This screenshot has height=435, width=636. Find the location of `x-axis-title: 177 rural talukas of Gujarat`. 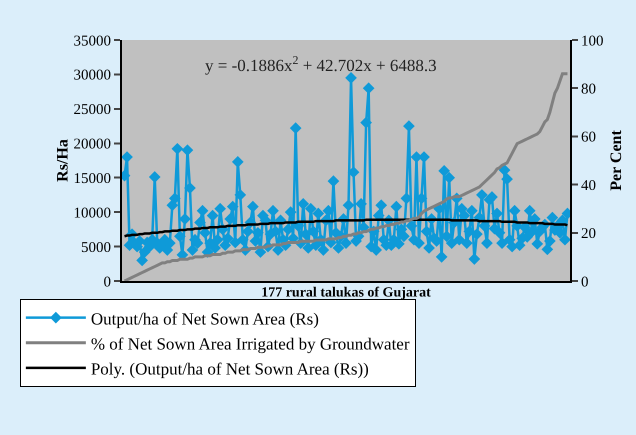

x-axis-title: 177 rural talukas of Gujarat is located at coordinates (346, 293).